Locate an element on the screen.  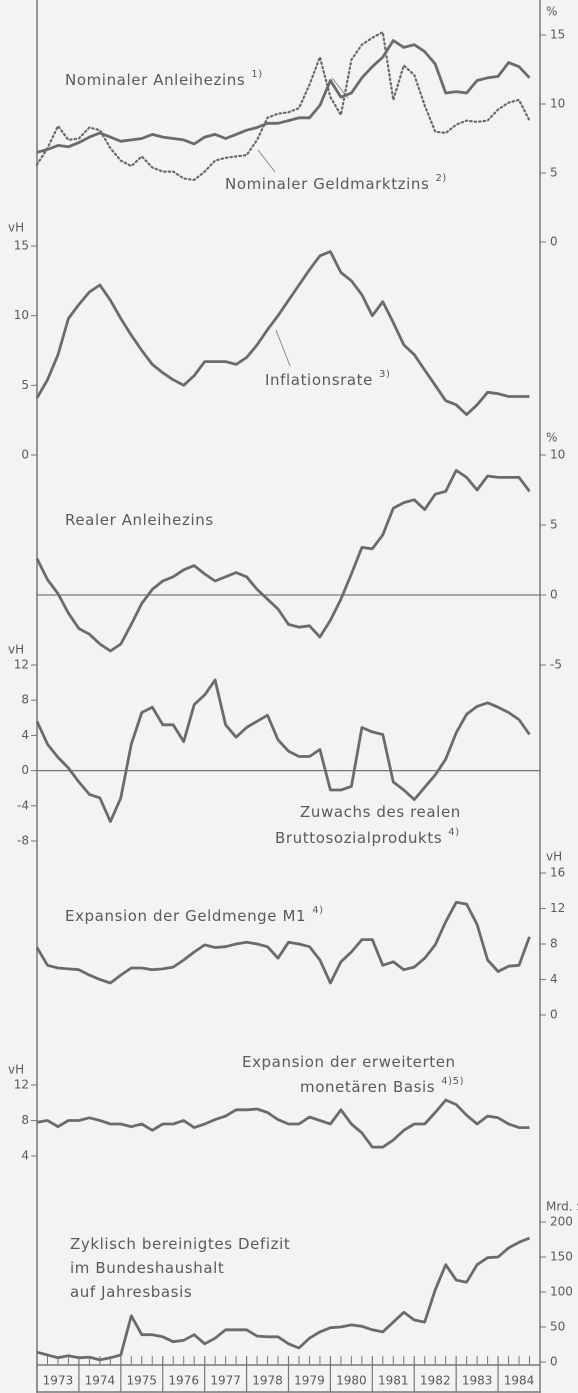
series-label: Nominaler Geldmarktzins 2) is located at coordinates (336, 183).